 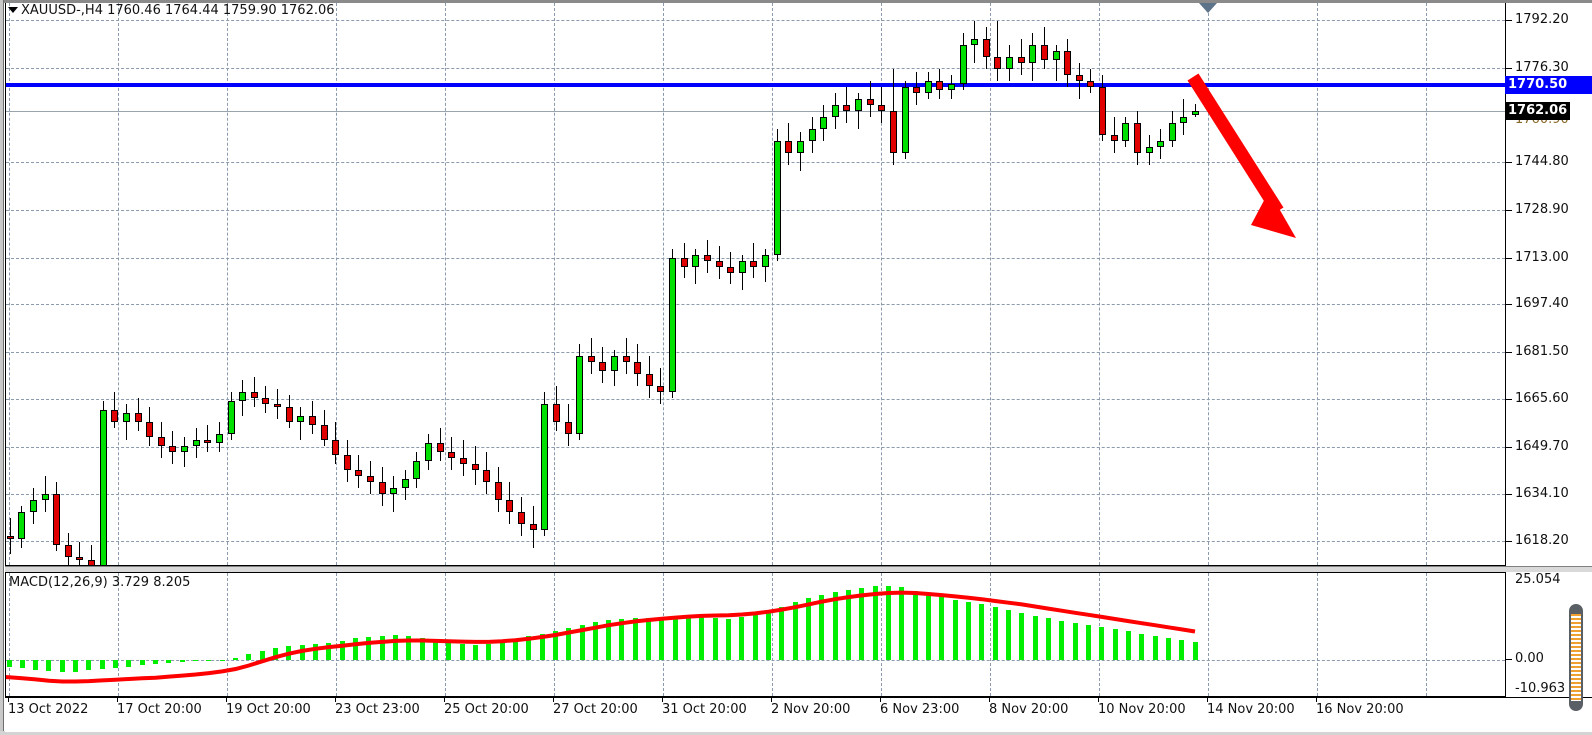 What do you see at coordinates (1208, 8) in the screenshot?
I see `triangle-down-marker-icon` at bounding box center [1208, 8].